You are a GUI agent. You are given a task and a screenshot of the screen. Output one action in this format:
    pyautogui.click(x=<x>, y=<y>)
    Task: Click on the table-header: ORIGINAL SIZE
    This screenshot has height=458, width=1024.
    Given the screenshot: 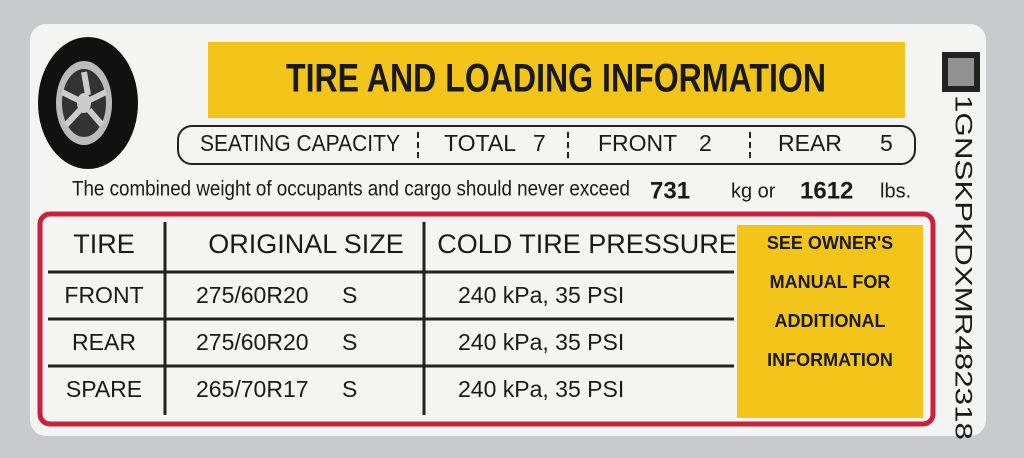 What is the action you would take?
    pyautogui.click(x=306, y=244)
    